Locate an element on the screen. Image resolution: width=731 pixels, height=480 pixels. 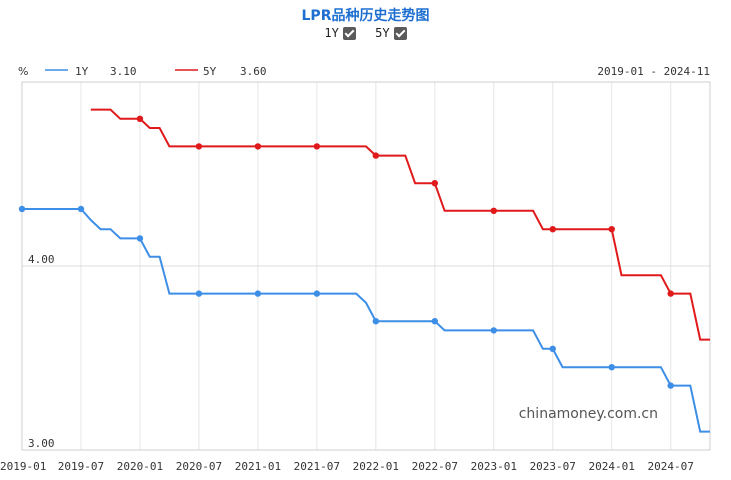
x-tick-label-2020-07: 2020-07 is located at coordinates (199, 466).